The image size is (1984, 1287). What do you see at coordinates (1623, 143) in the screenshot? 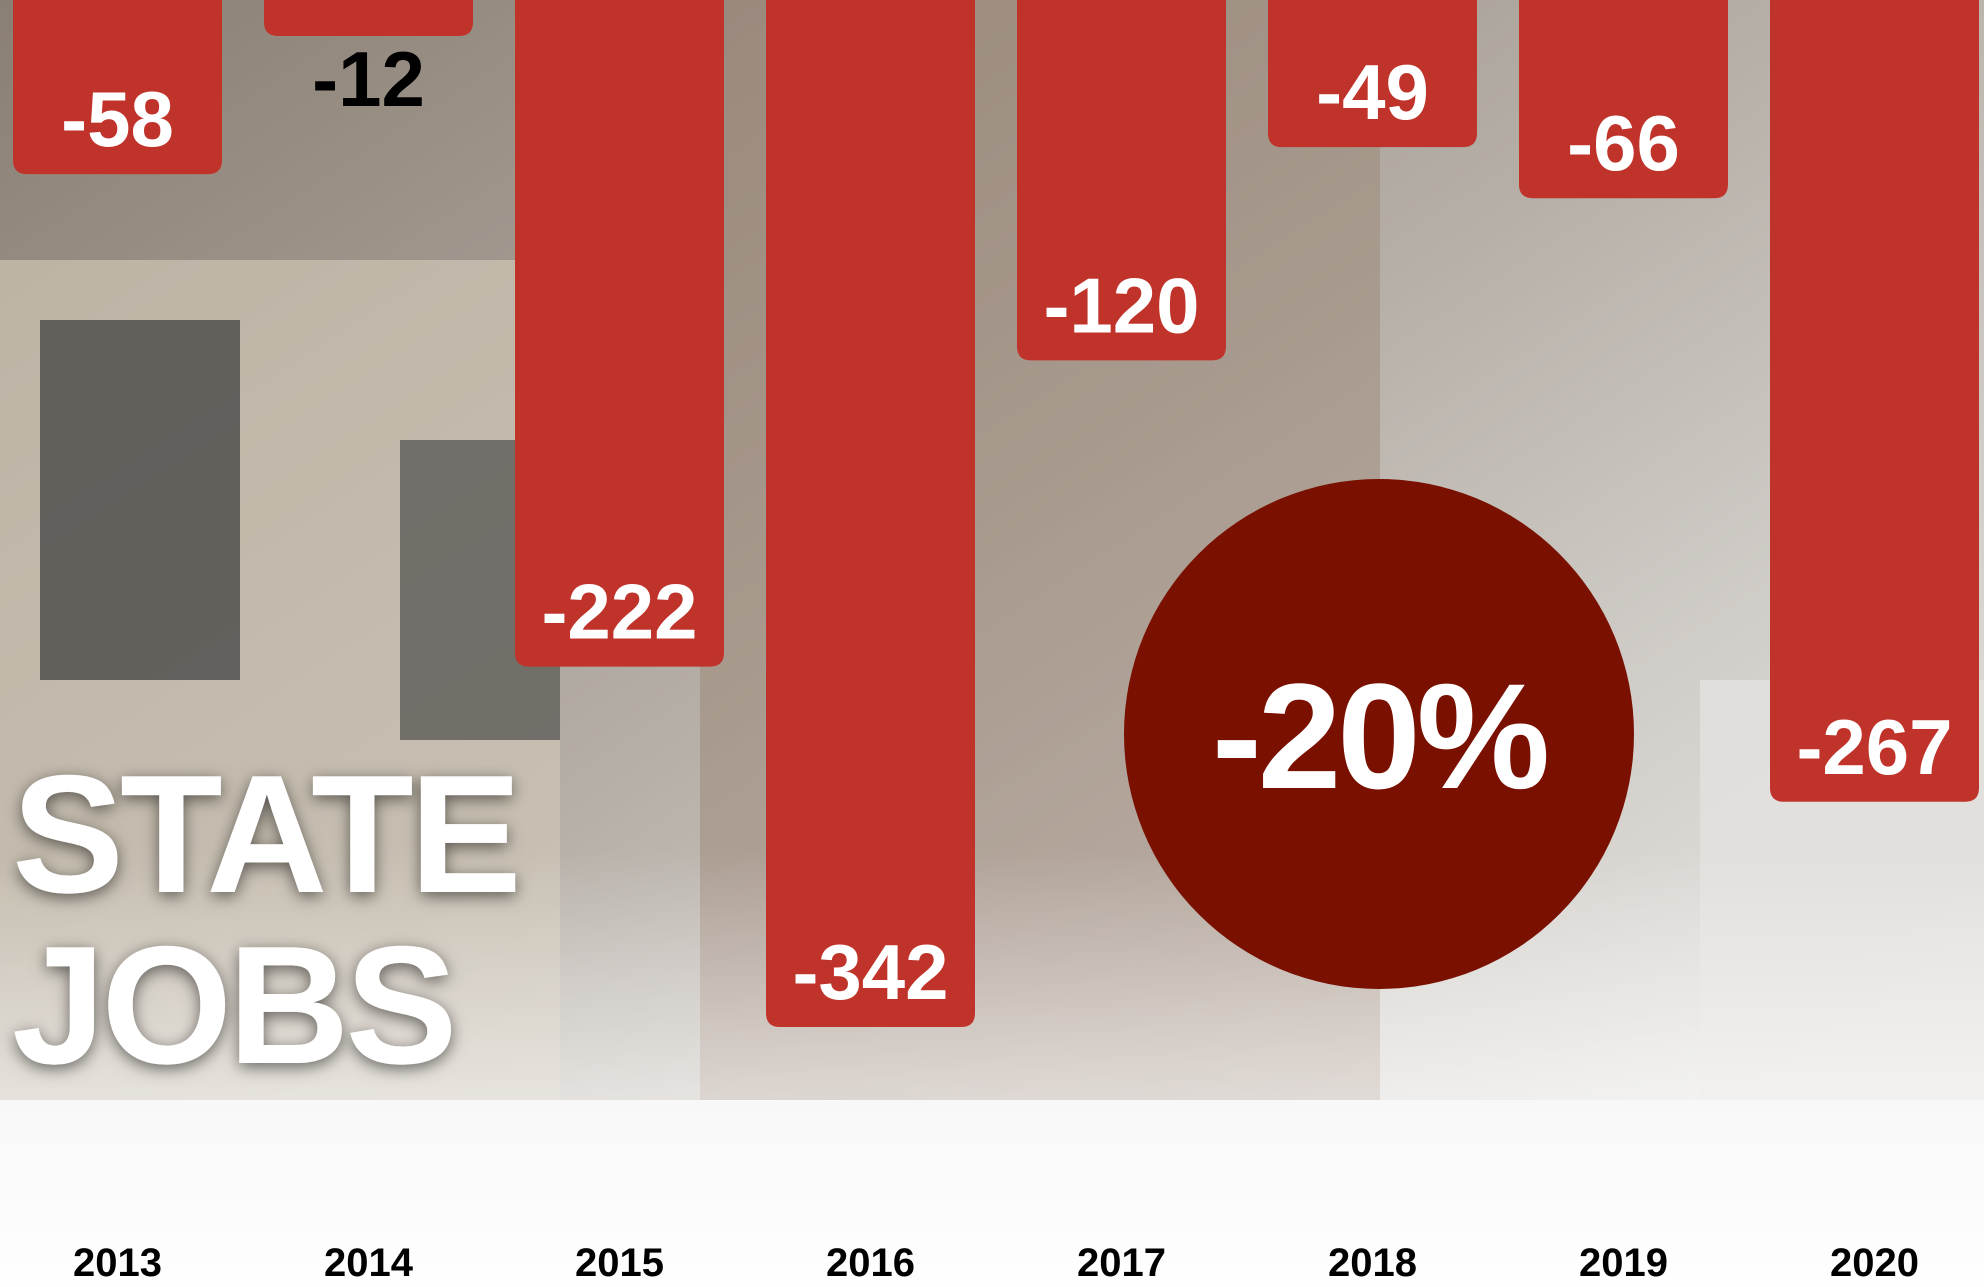
I see `value-label: -66` at bounding box center [1623, 143].